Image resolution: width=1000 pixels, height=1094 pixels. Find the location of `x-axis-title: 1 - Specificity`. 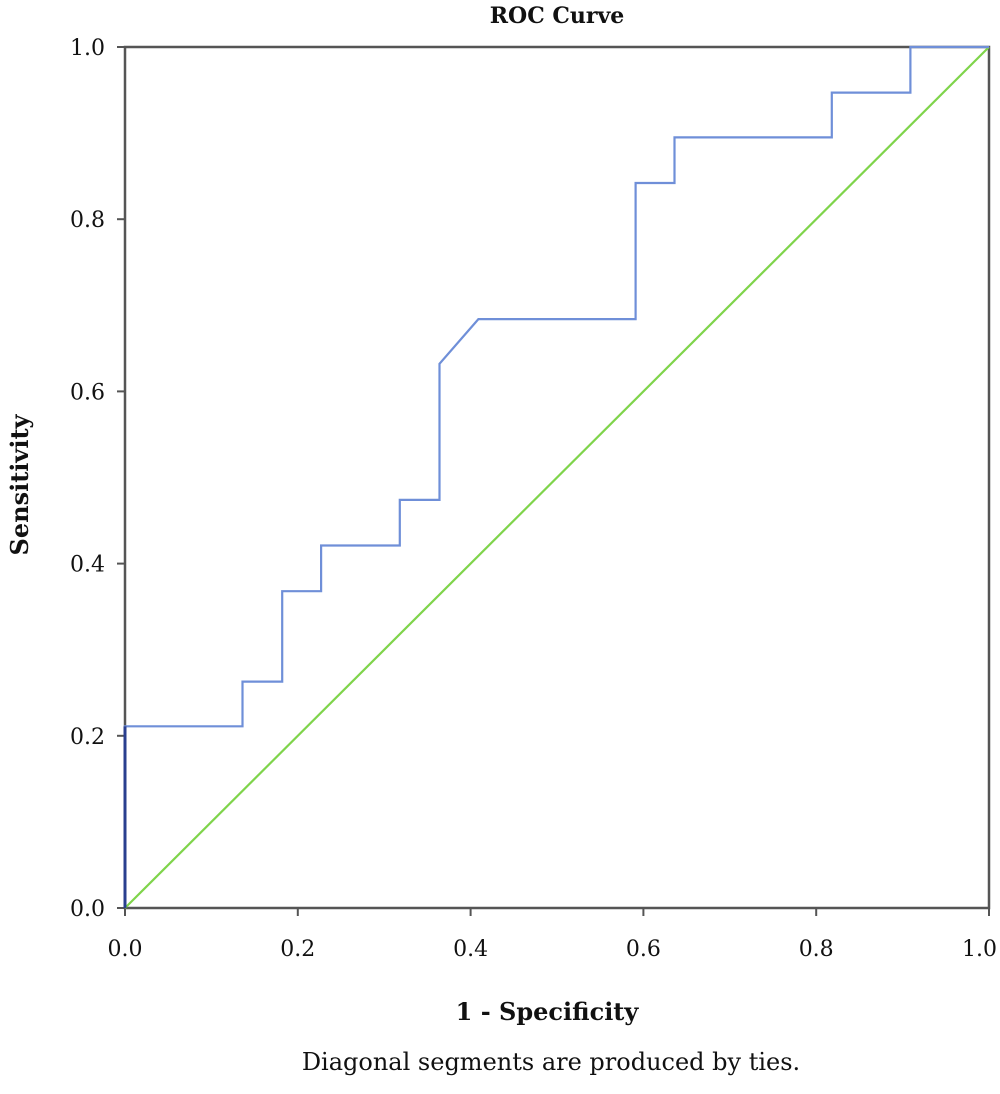

x-axis-title: 1 - Specificity is located at coordinates (548, 1011).